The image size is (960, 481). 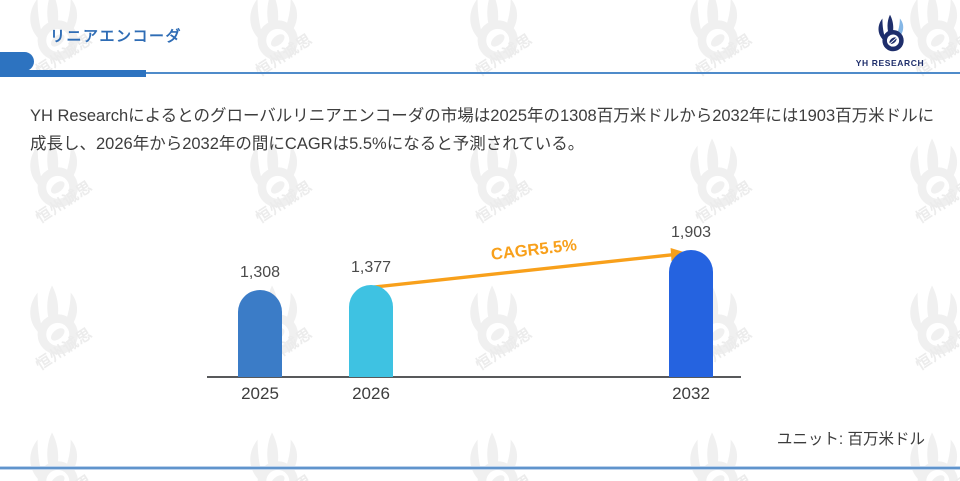 I want to click on bar-2032, so click(x=691, y=313).